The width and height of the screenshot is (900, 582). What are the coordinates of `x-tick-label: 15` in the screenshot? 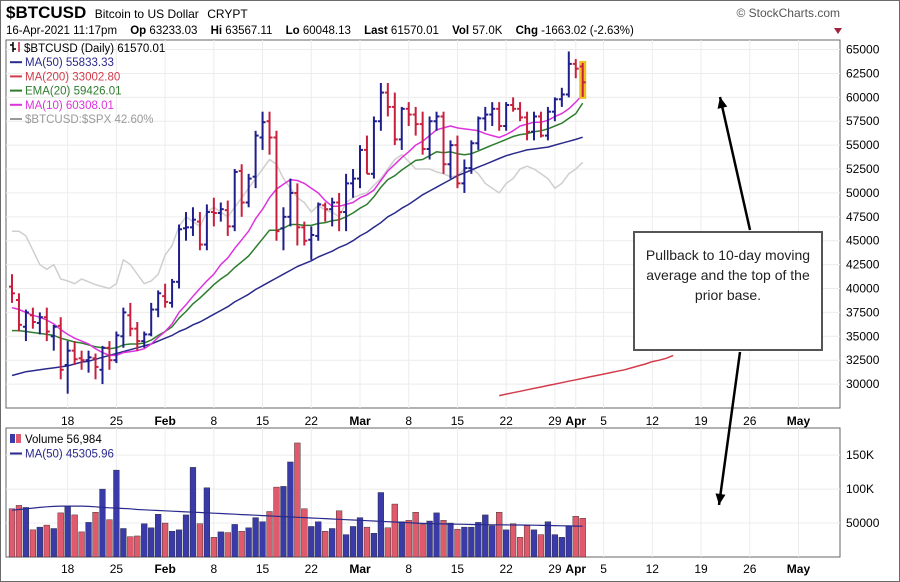 It's located at (458, 421).